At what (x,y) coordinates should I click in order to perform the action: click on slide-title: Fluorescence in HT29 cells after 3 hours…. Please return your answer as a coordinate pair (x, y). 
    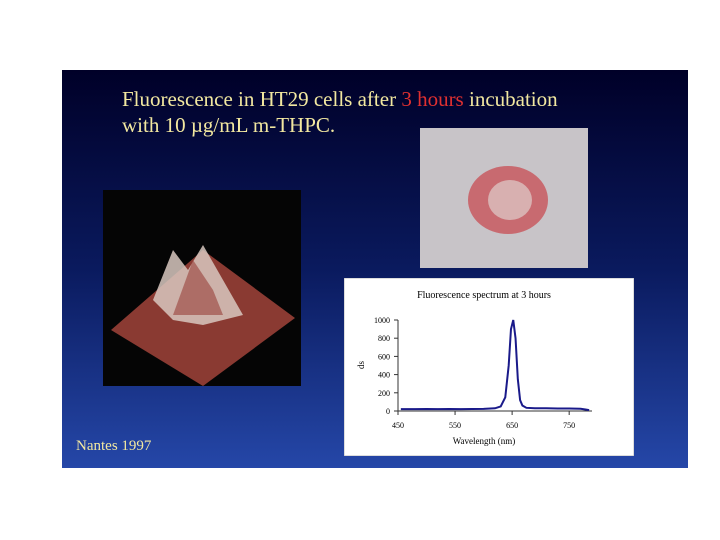
    Looking at the image, I should click on (340, 112).